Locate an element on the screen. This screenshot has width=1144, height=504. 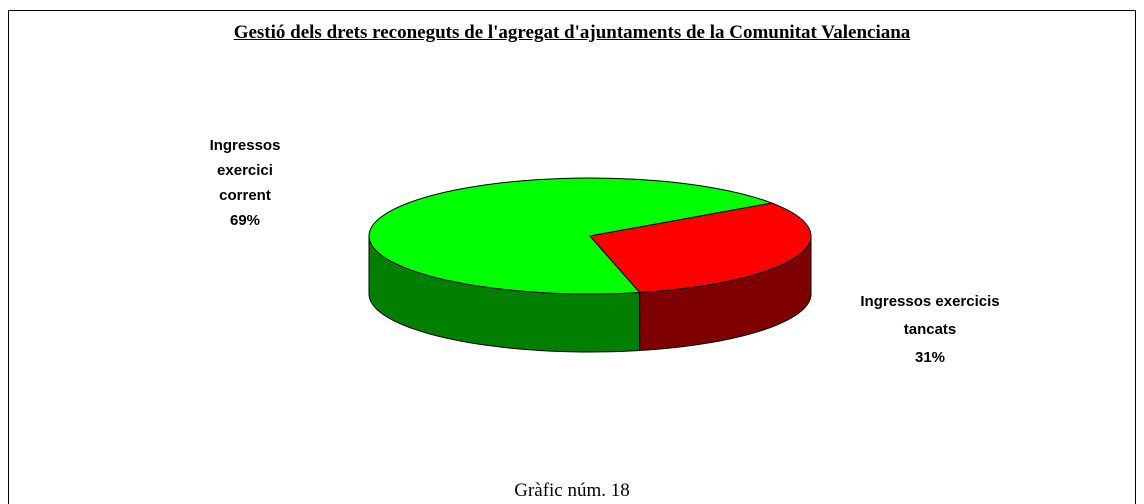
category-label: Ingressos exercici corrent is located at coordinates (245, 170).